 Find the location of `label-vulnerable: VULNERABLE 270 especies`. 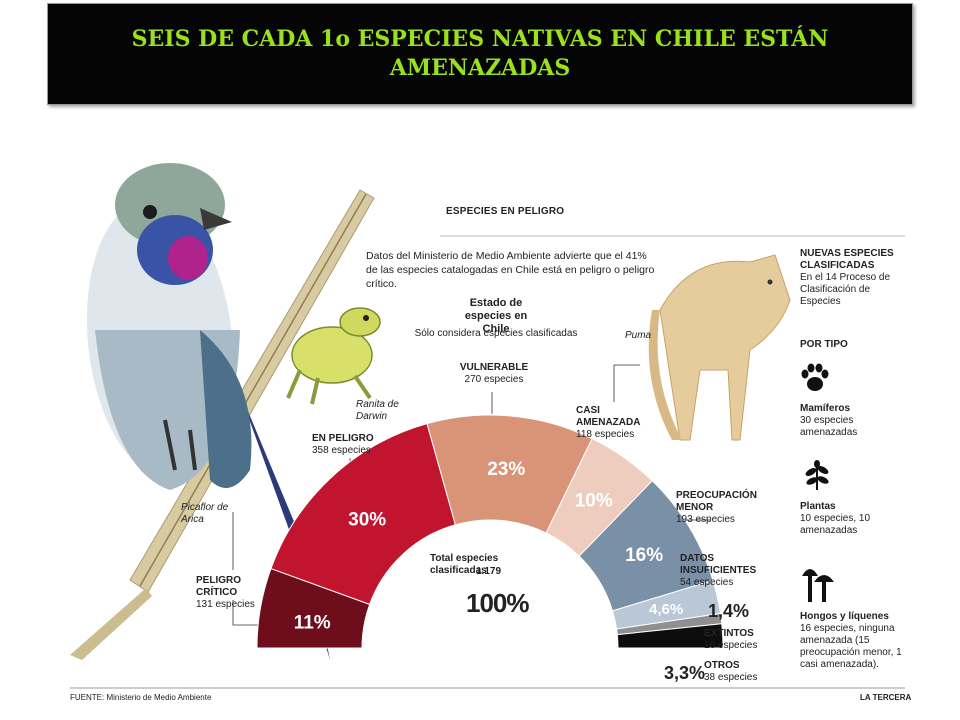

label-vulnerable: VULNERABLE 270 especies is located at coordinates (494, 373).